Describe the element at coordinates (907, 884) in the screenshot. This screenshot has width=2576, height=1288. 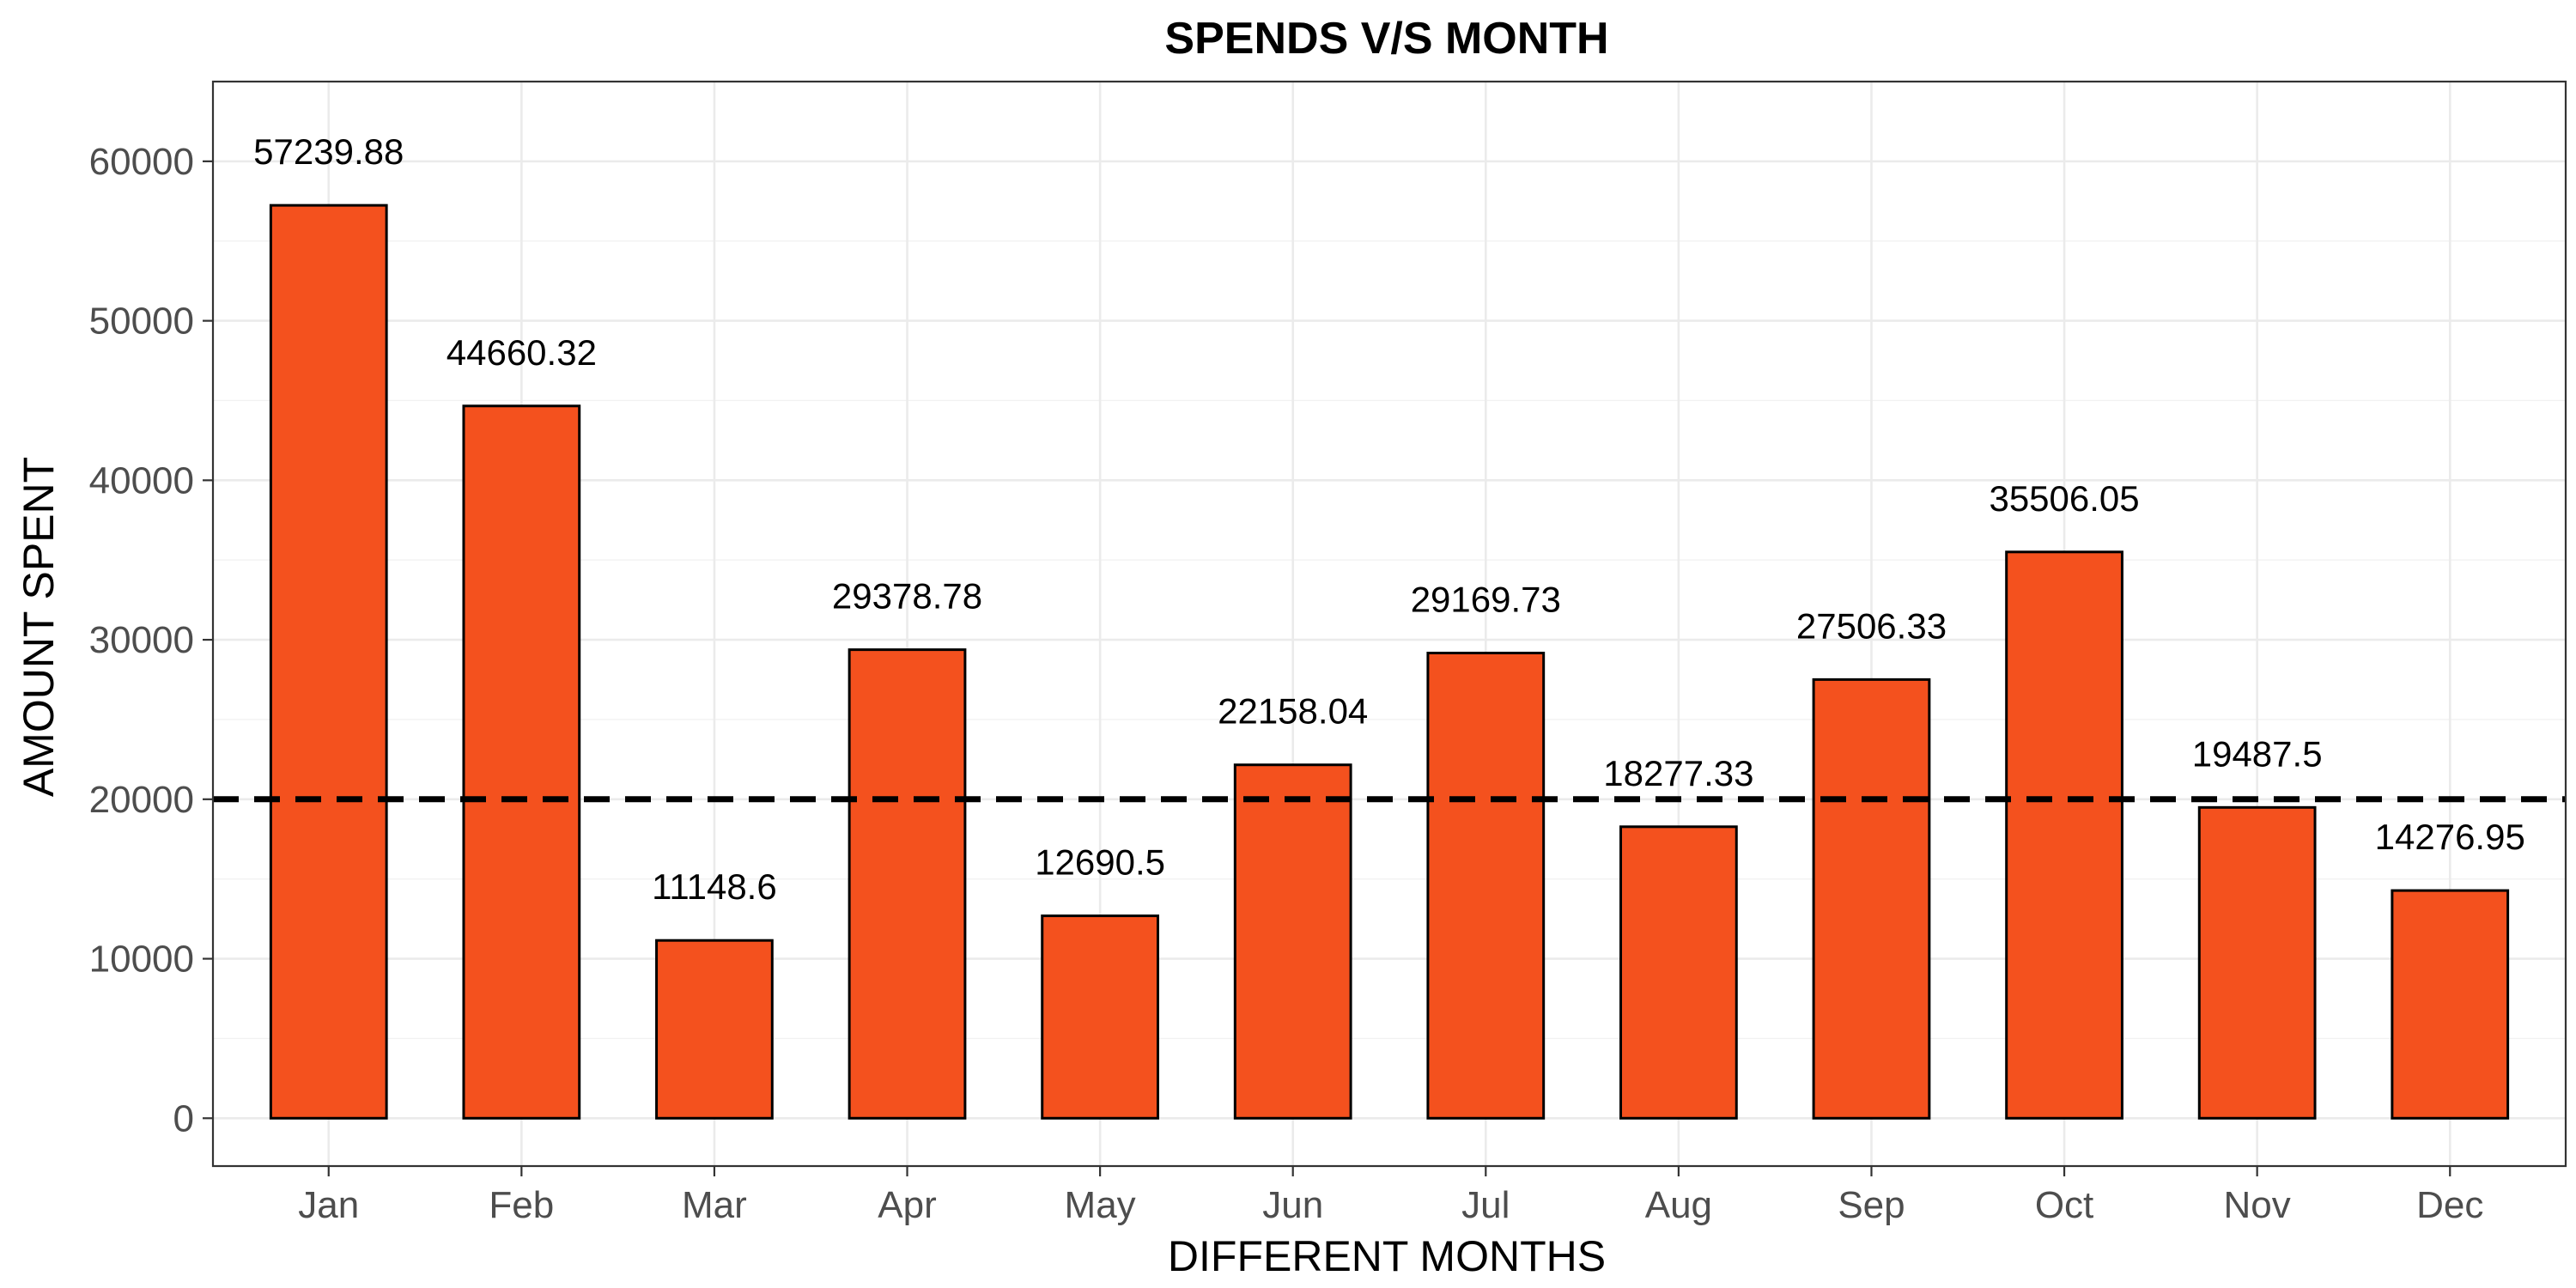
I see `bar-apr` at that location.